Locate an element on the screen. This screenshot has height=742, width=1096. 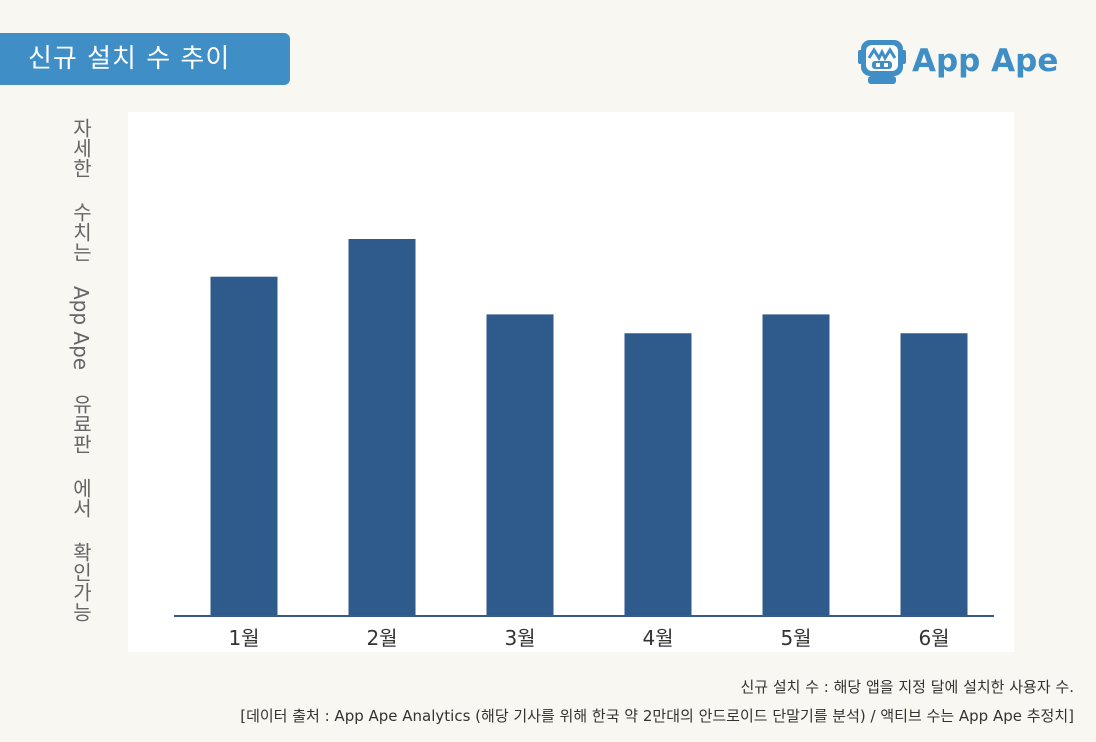
y-axis-label-part3: 유료판 에서 확인가능 is located at coordinates (81, 496).